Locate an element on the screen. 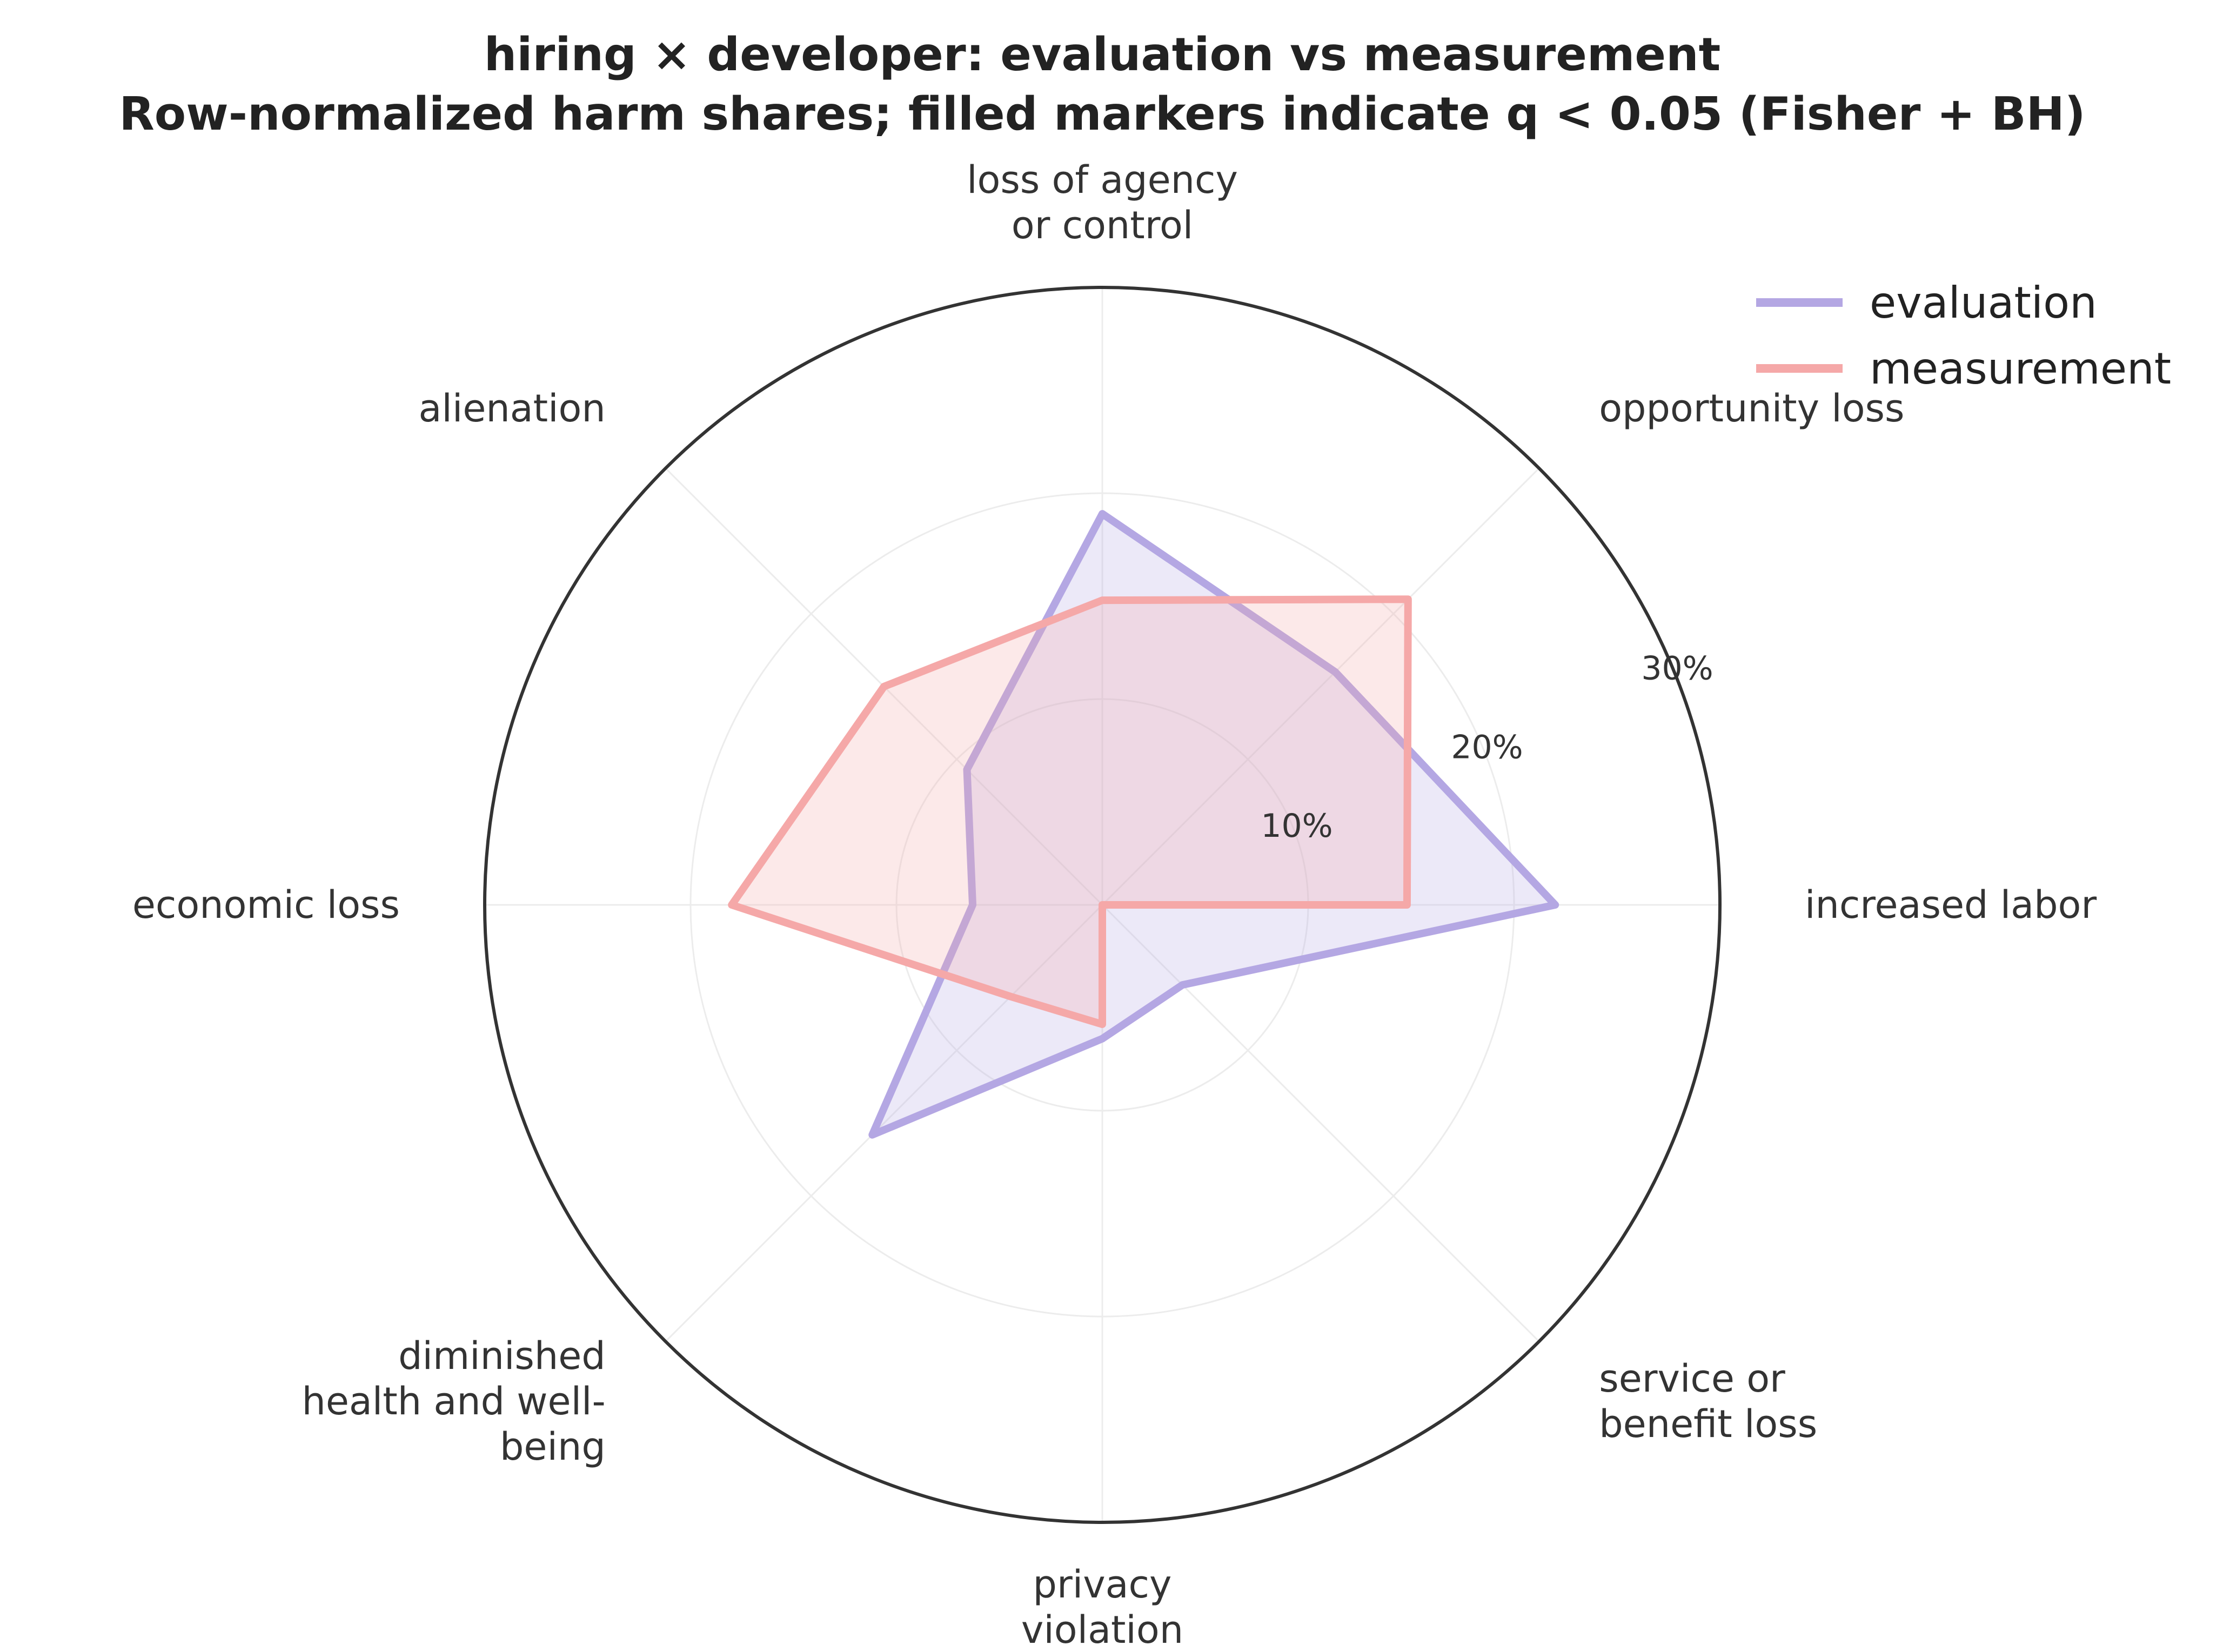  category-label-5-line-1: health and well- is located at coordinates (453, 1401).